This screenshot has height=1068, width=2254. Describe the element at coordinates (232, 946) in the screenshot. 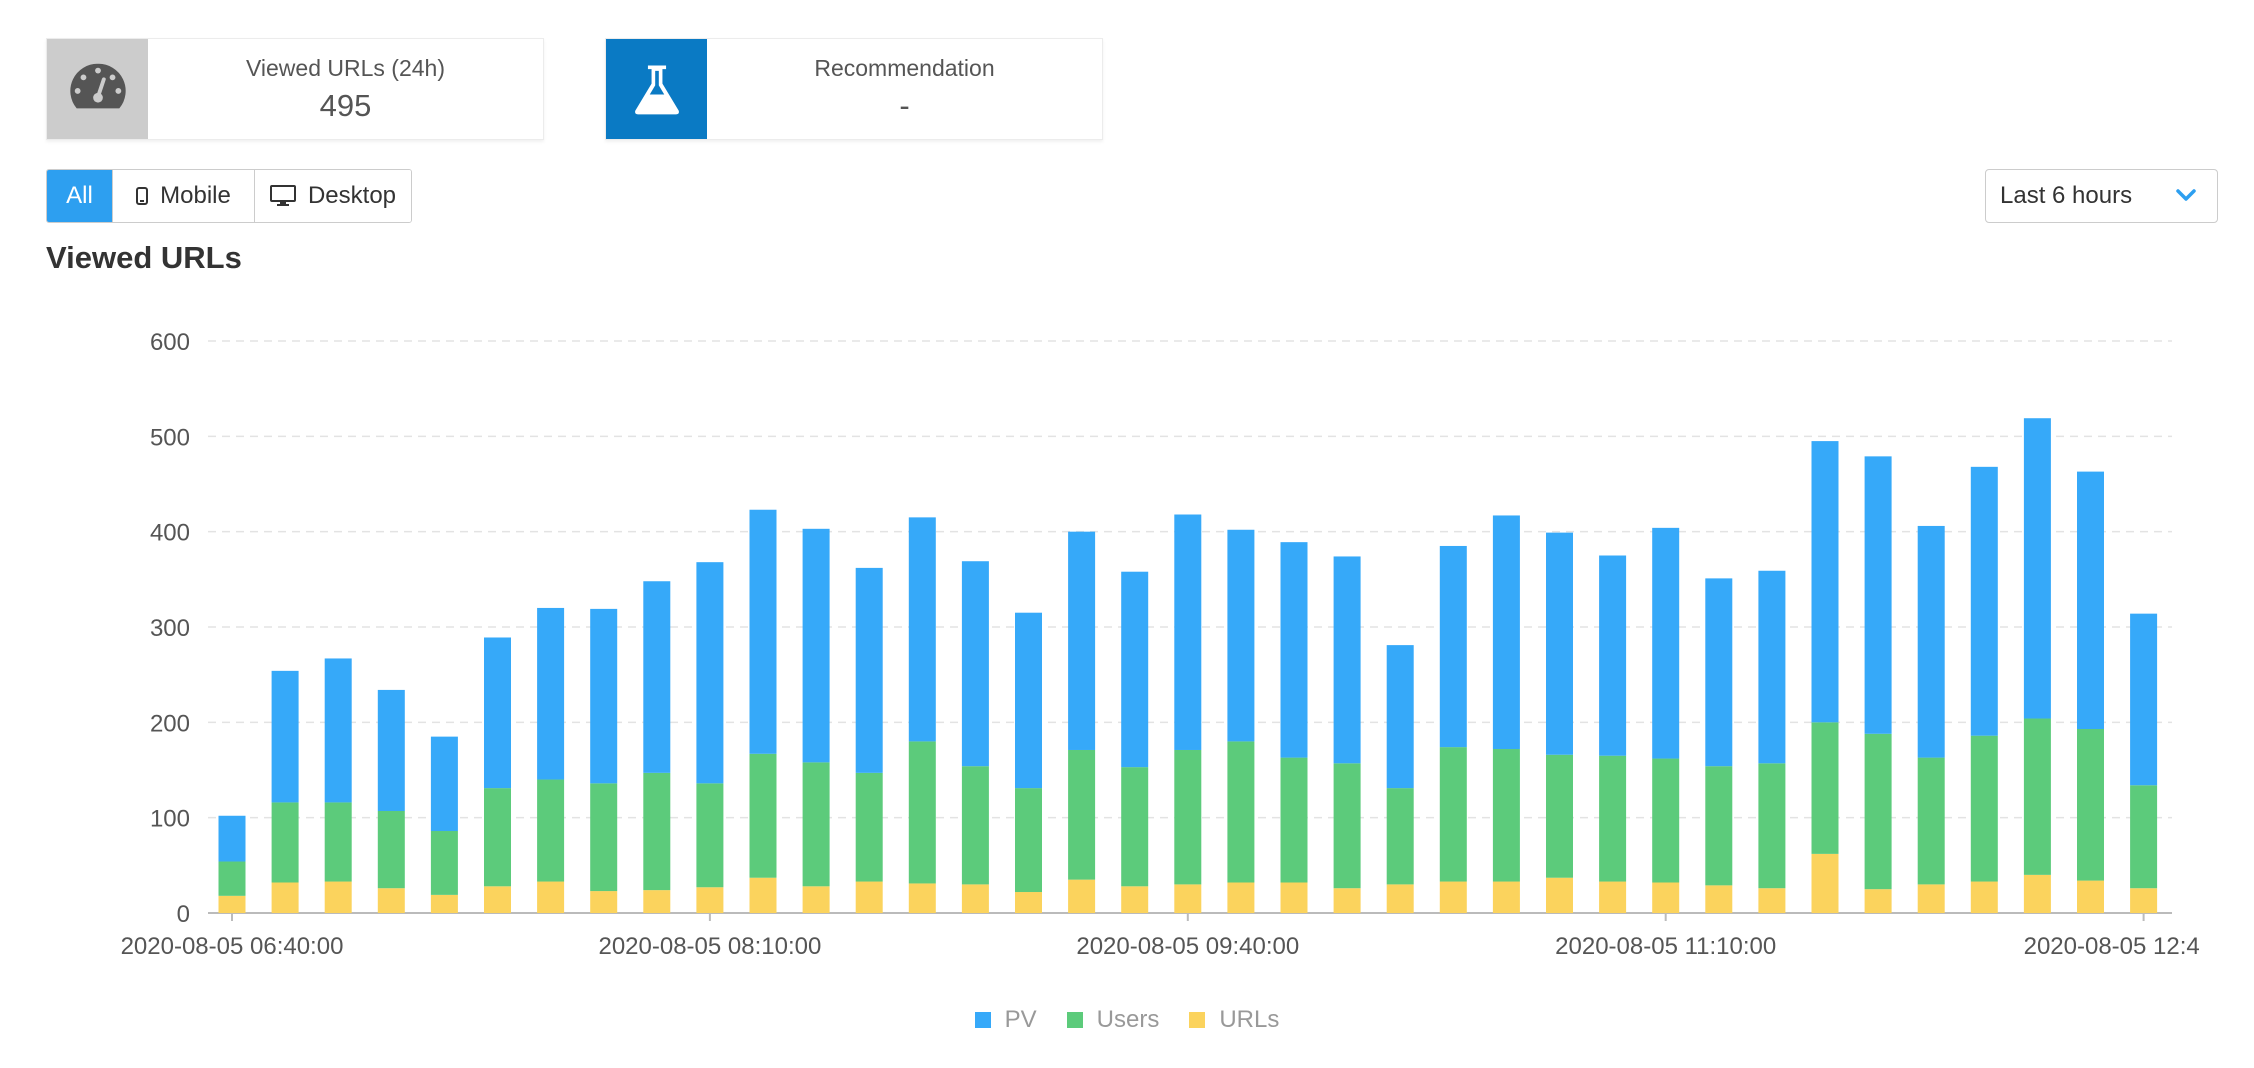

I see `x-tick-label: 2020-08-05 06:40:00` at that location.